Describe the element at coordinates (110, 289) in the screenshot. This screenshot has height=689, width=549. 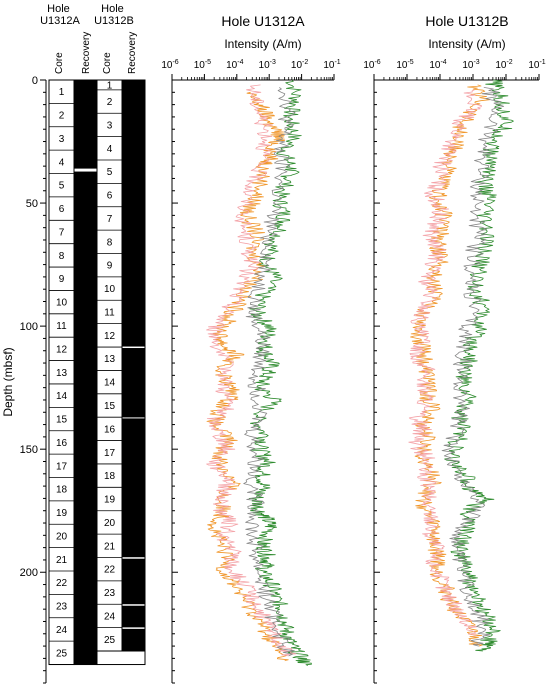
I see `hole-b-core-label: 10` at that location.